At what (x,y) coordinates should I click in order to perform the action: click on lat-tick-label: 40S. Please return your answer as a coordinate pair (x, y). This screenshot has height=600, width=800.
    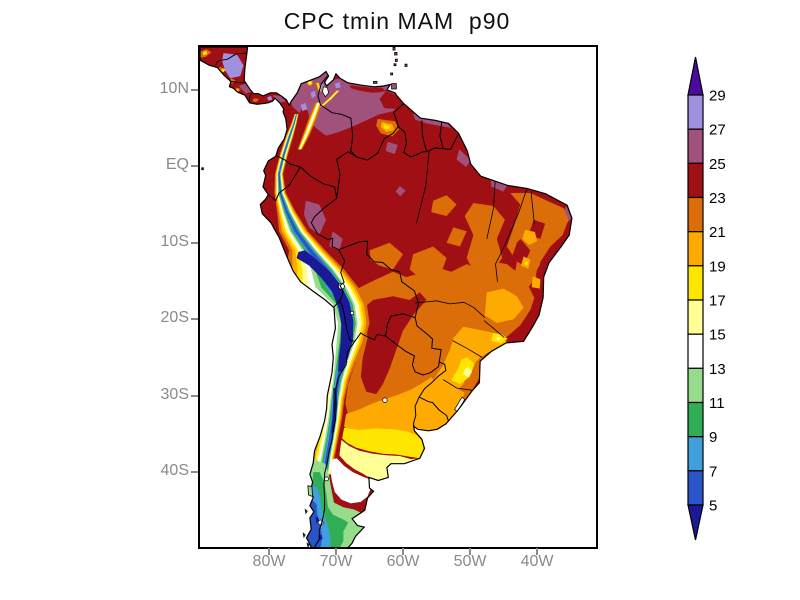
    Looking at the image, I should click on (174, 471).